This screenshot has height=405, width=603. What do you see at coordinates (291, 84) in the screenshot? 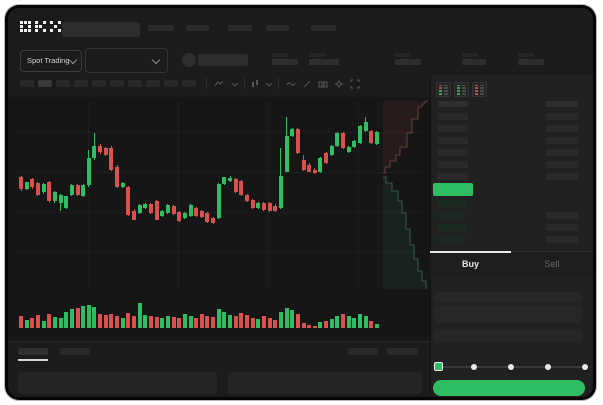
I see `line-type-icon` at bounding box center [291, 84].